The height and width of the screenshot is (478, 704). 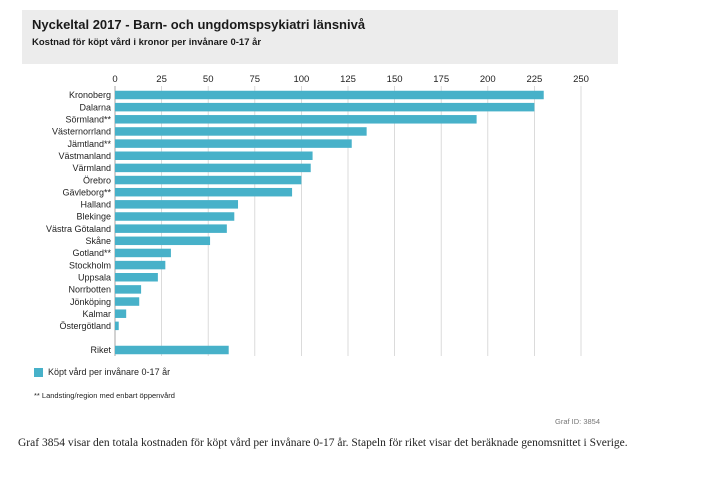 I want to click on legend: Köpt vård per invånare 0-17 år, so click(x=102, y=372).